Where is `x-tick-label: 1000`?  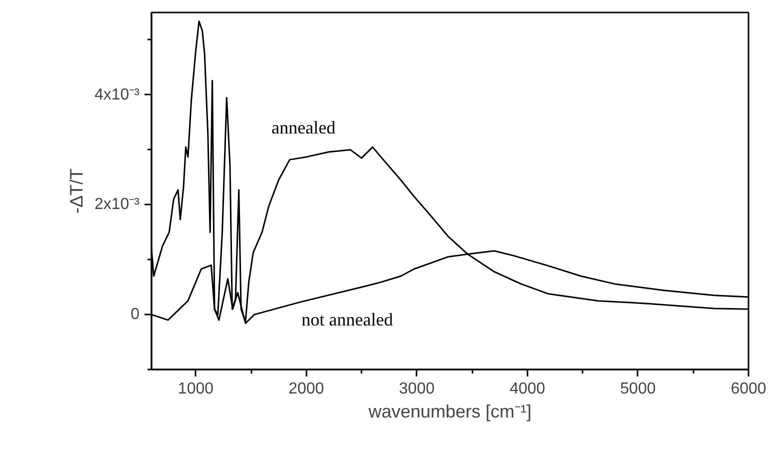 x-tick-label: 1000 is located at coordinates (196, 389).